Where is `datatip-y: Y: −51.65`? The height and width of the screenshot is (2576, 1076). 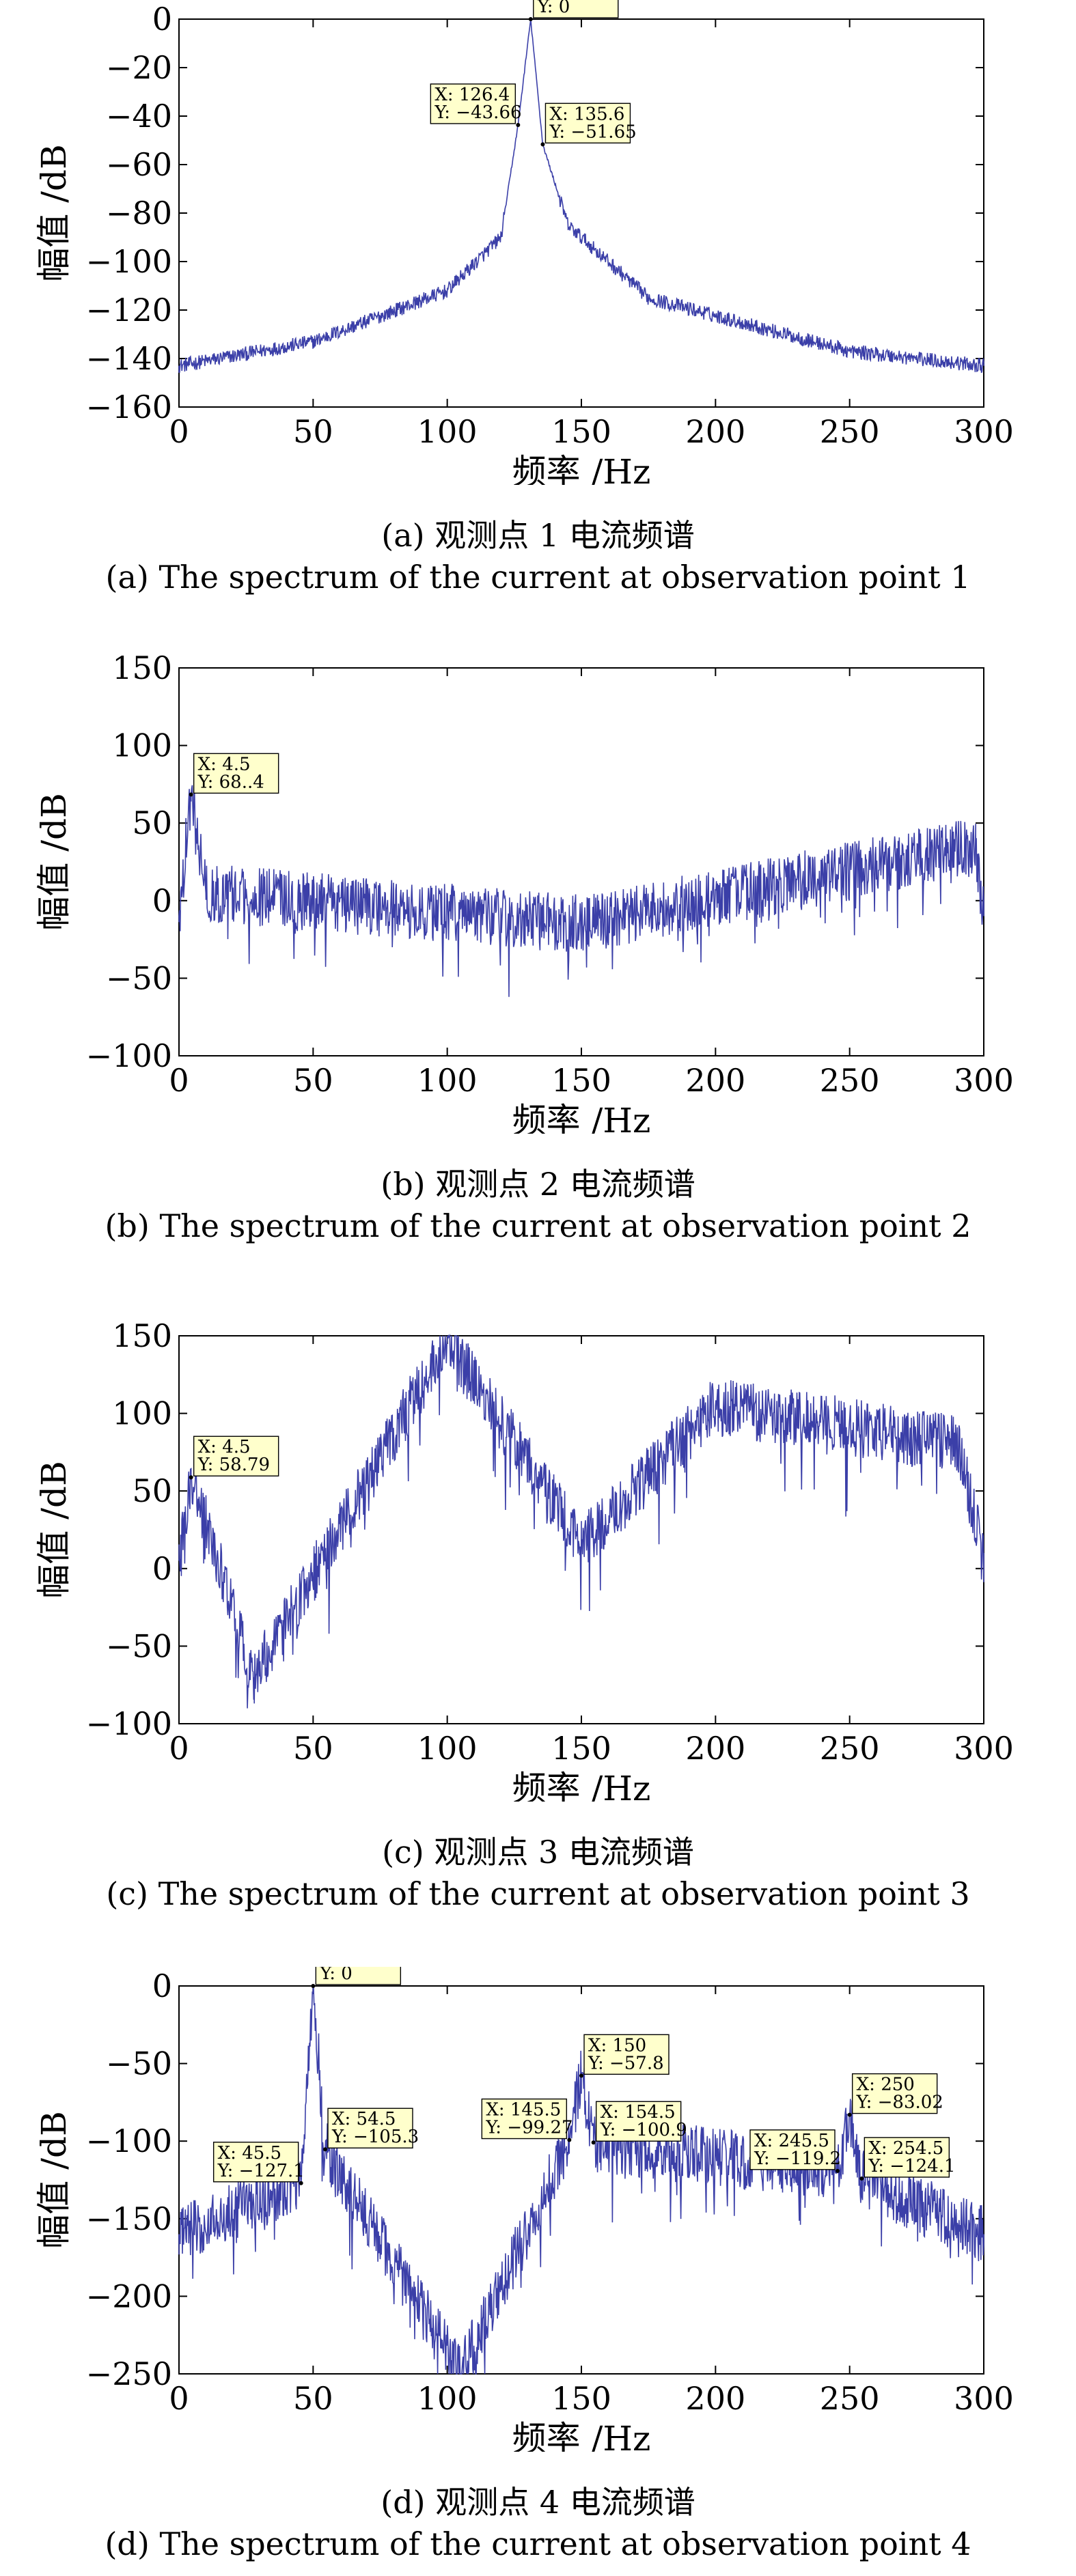
datatip-y: Y: −51.65 is located at coordinates (593, 132).